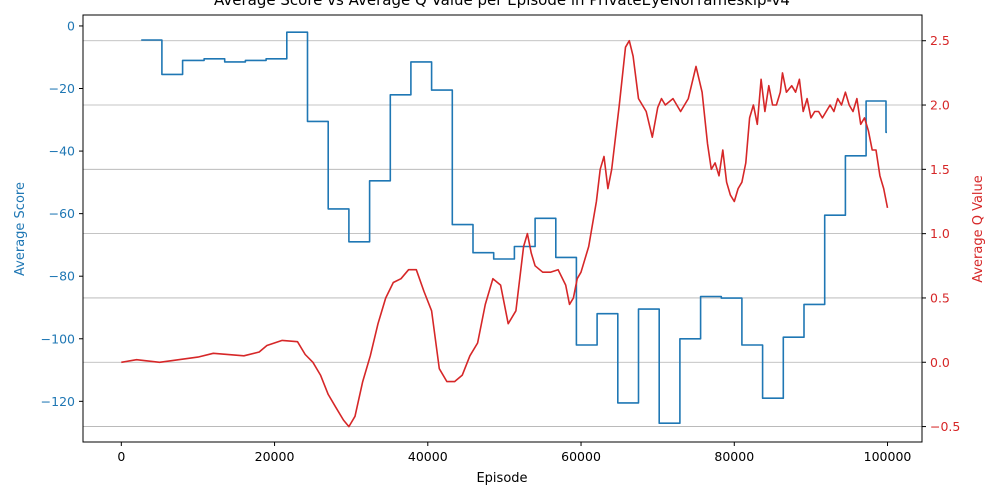 The image size is (1000, 500). I want to click on x-tick-label: 60000, so click(581, 456).